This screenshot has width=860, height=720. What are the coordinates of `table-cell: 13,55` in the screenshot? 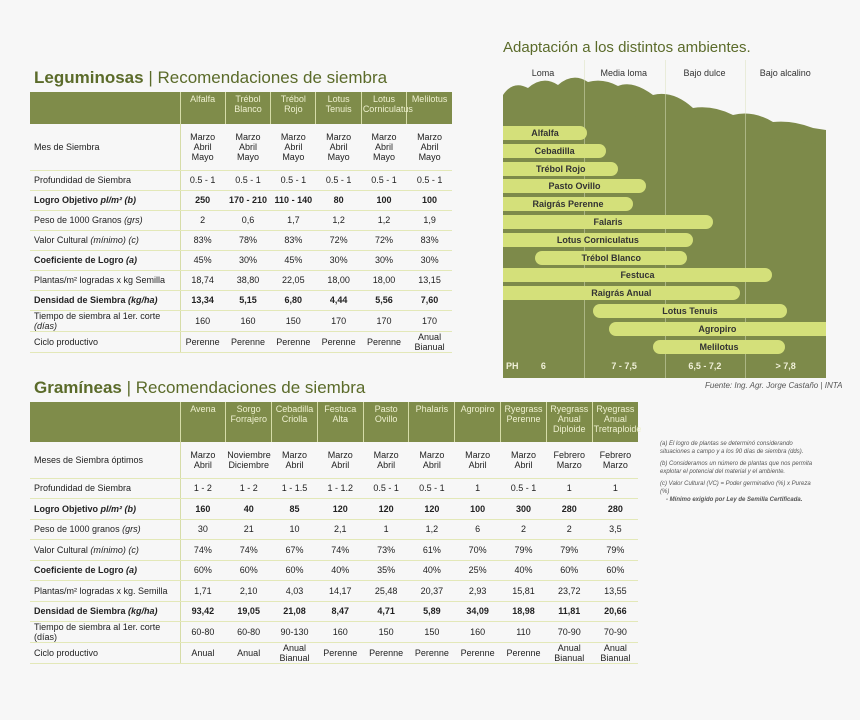 It's located at (614, 591).